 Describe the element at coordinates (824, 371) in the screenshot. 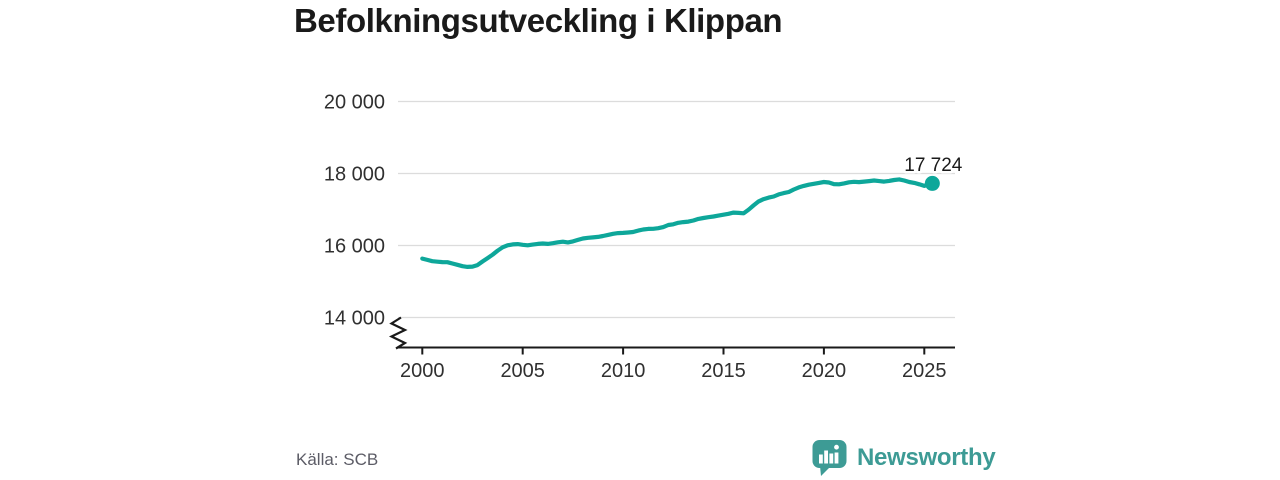

I see `x-tick-label: 2020` at that location.